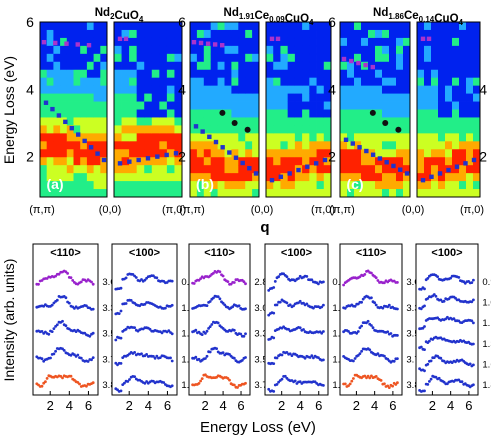 Image resolution: width=491 pixels, height=439 pixels. I want to click on x-tick-label: 2, so click(281, 405).